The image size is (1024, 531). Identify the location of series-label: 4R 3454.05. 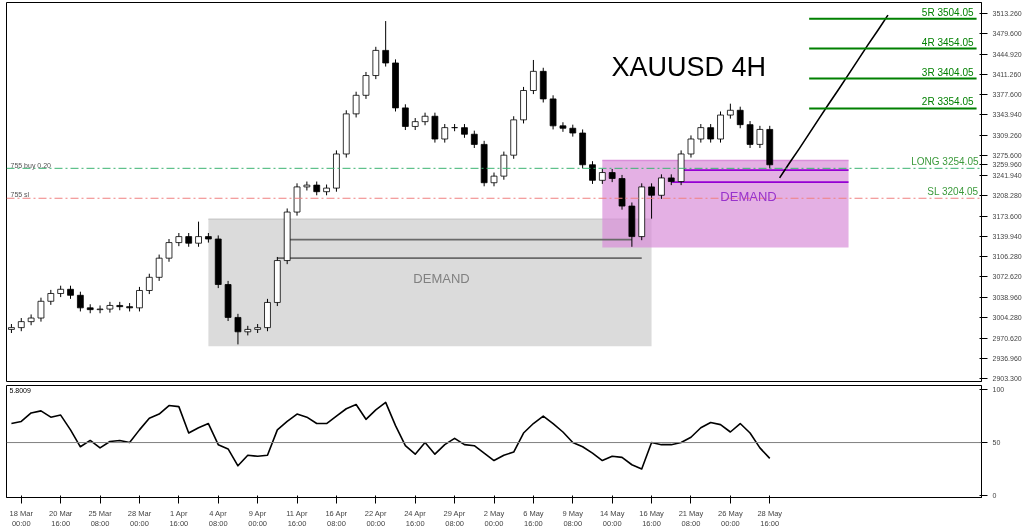
(948, 42).